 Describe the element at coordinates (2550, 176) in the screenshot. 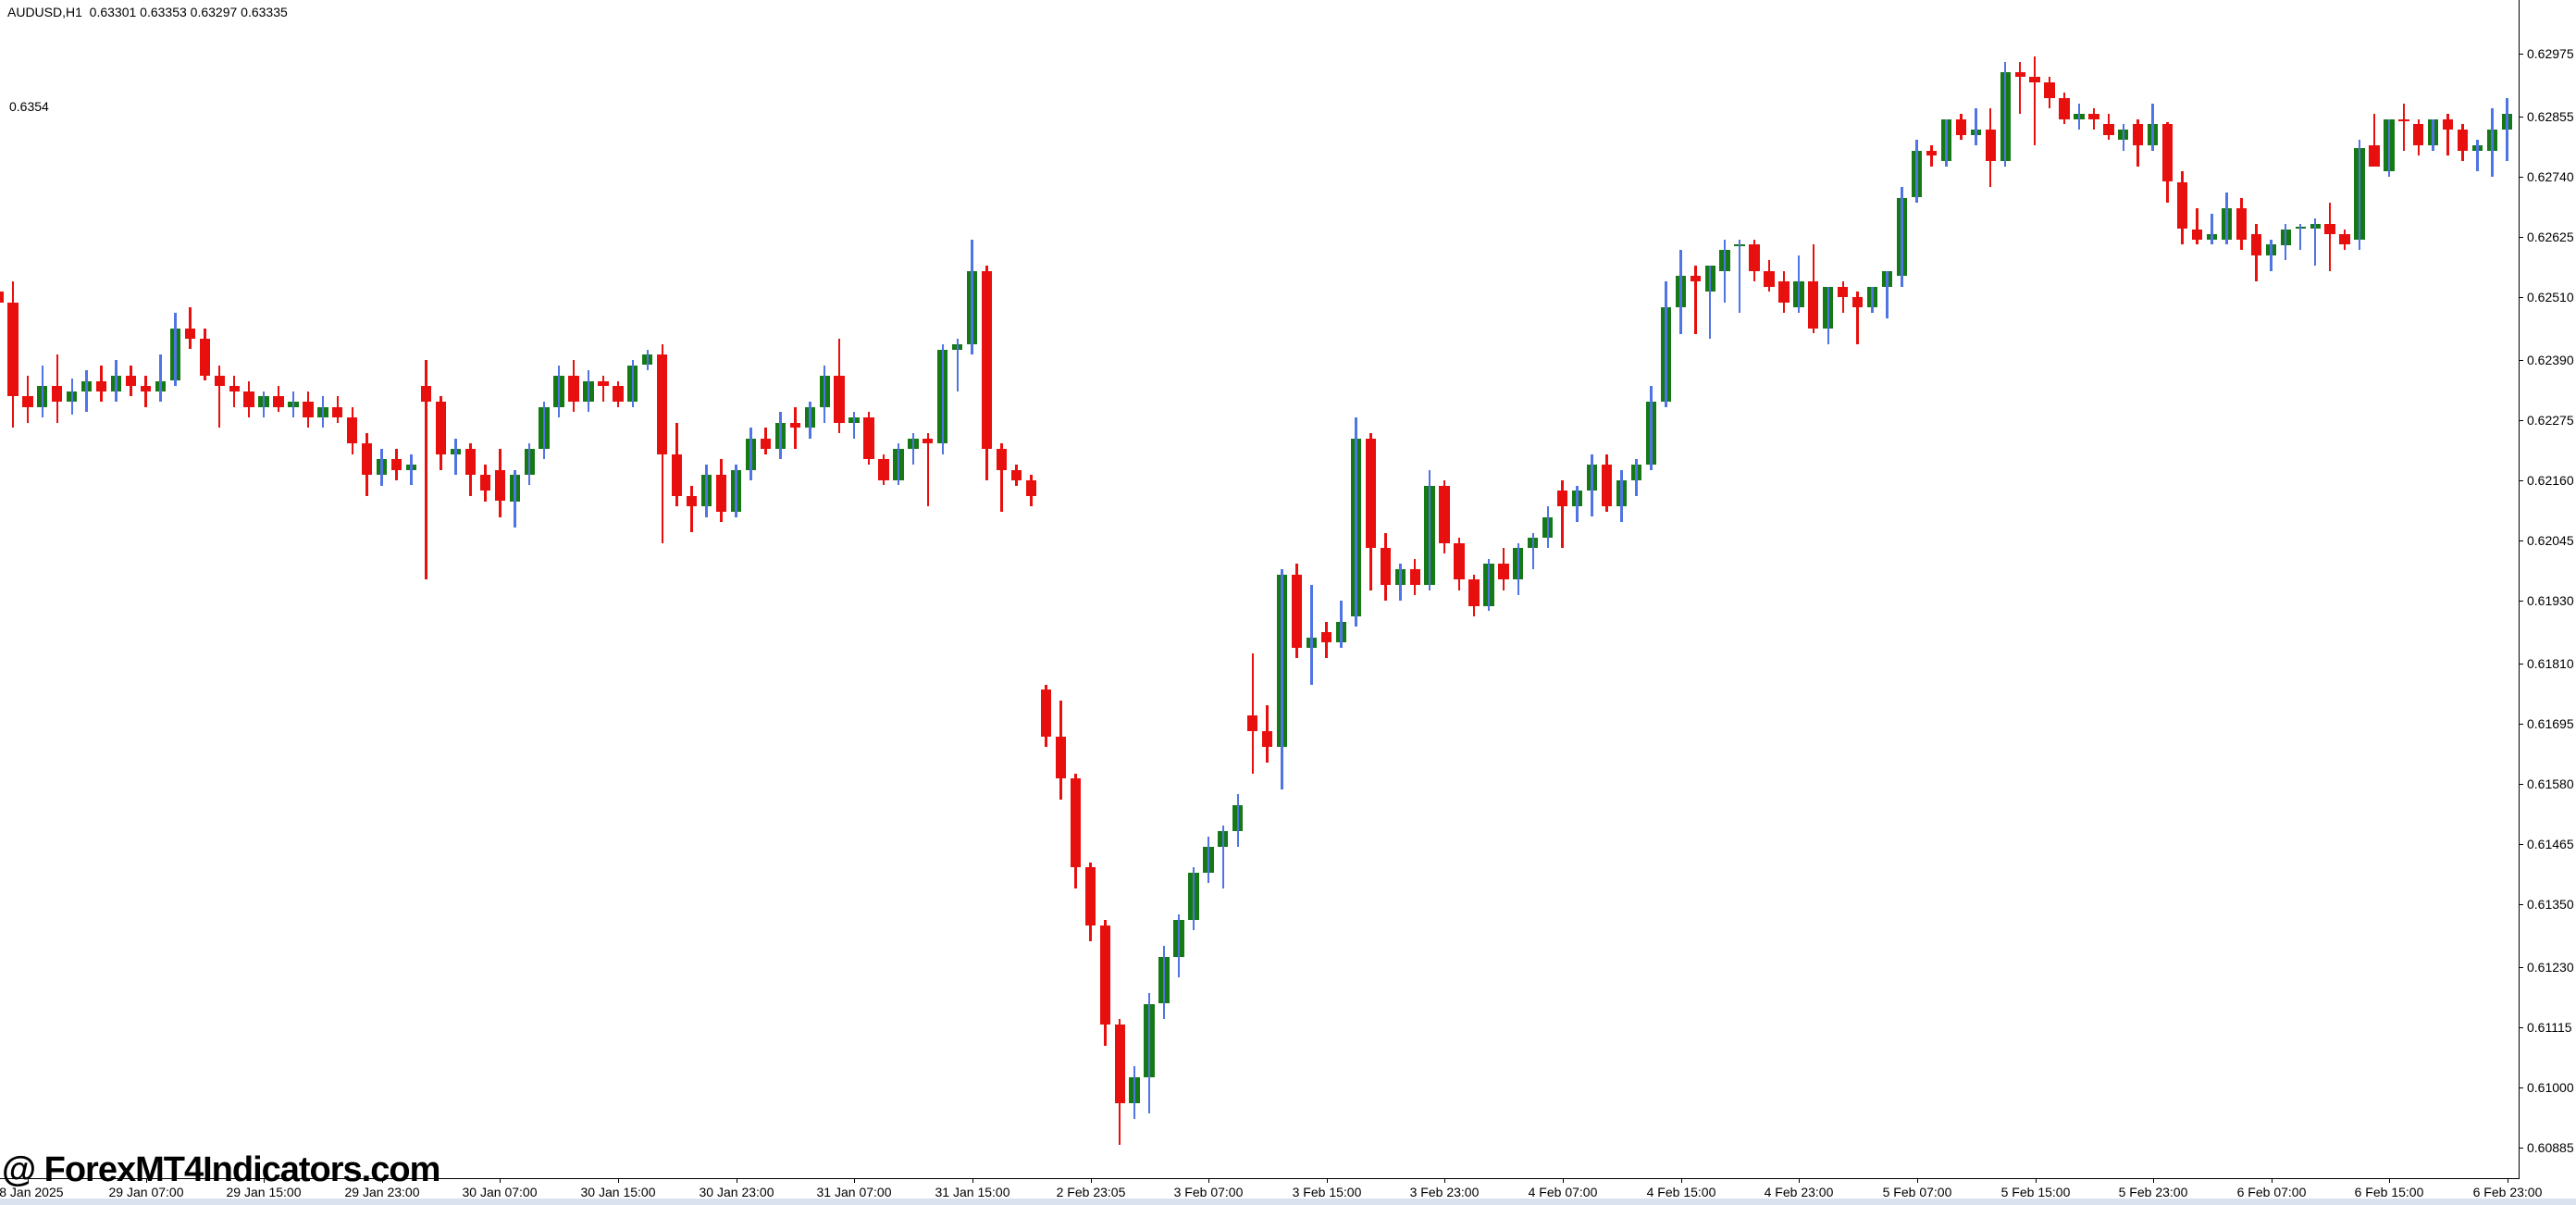

I see `price-label: 0.62740` at that location.